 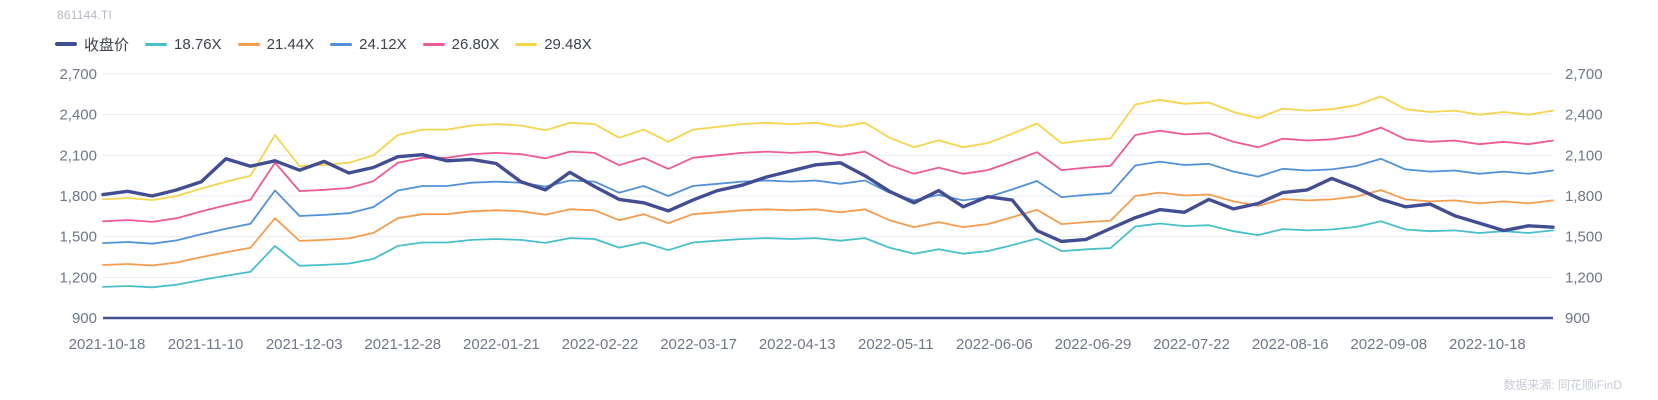 I want to click on security-code-label: 861144.TI, so click(x=84, y=15).